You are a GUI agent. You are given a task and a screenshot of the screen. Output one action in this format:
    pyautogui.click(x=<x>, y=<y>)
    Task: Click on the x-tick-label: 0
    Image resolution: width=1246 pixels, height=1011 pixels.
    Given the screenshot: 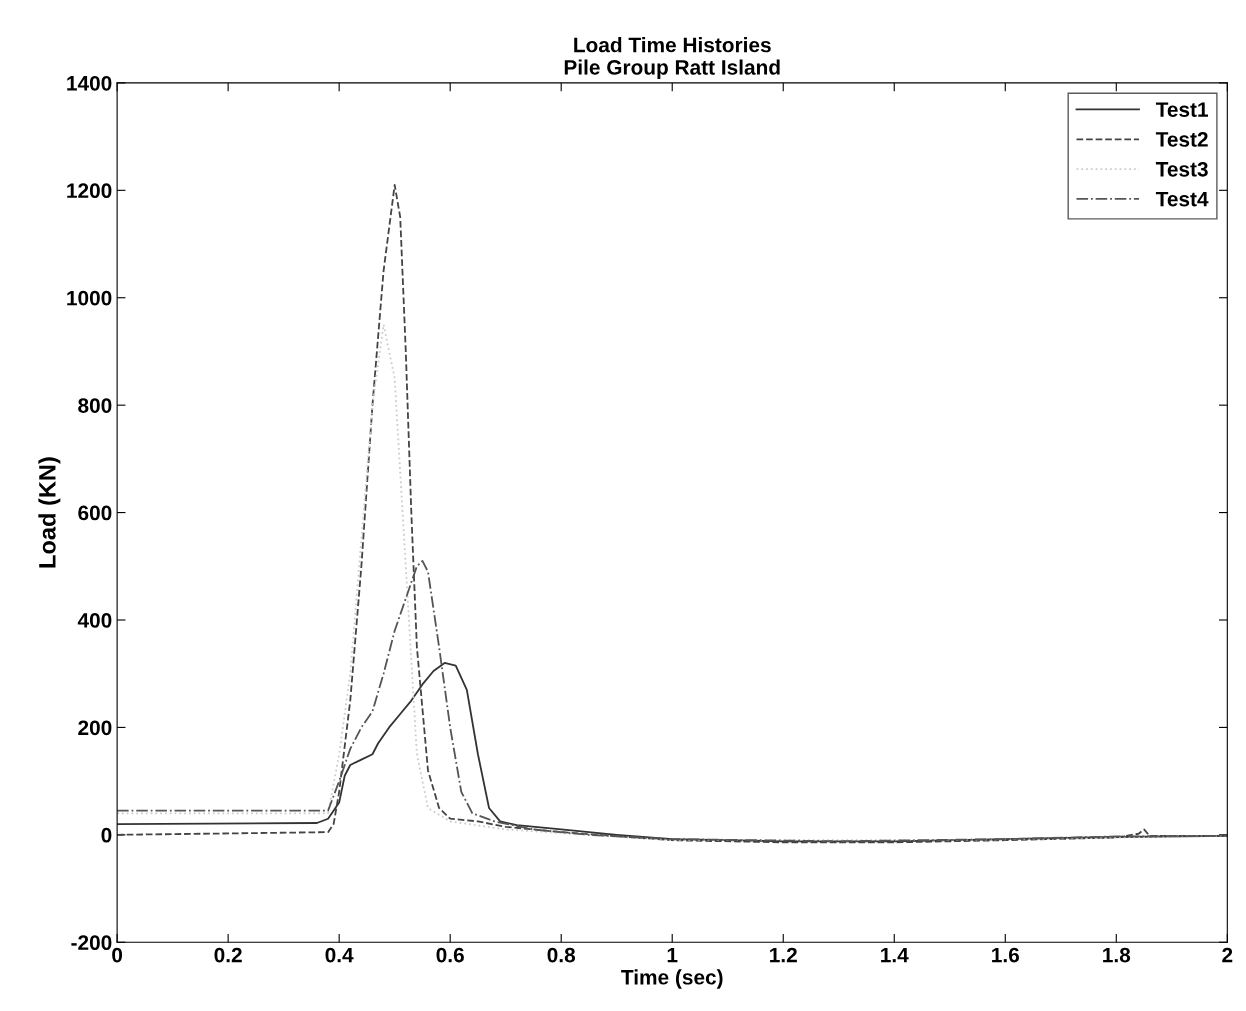 What is the action you would take?
    pyautogui.click(x=117, y=955)
    